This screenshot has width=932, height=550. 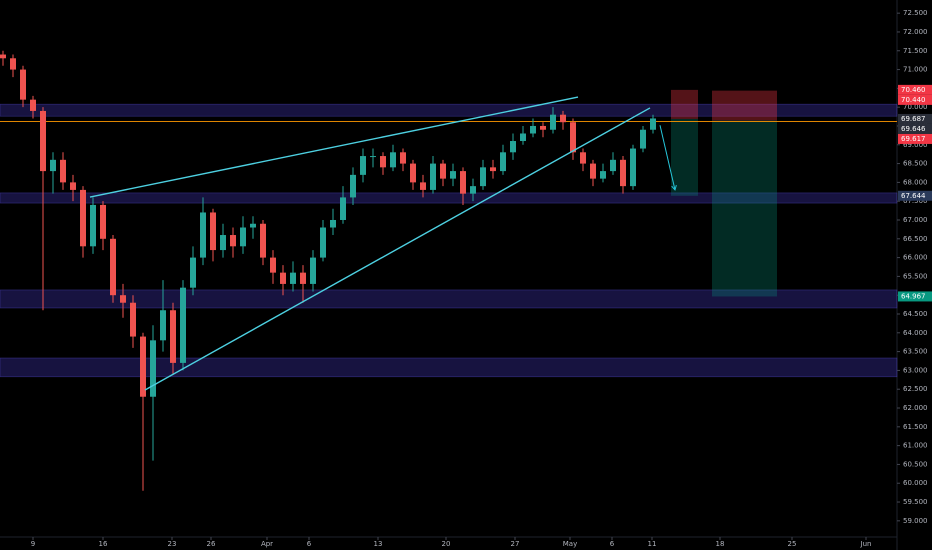 What do you see at coordinates (866, 544) in the screenshot?
I see `x-tick-label: Jun` at bounding box center [866, 544].